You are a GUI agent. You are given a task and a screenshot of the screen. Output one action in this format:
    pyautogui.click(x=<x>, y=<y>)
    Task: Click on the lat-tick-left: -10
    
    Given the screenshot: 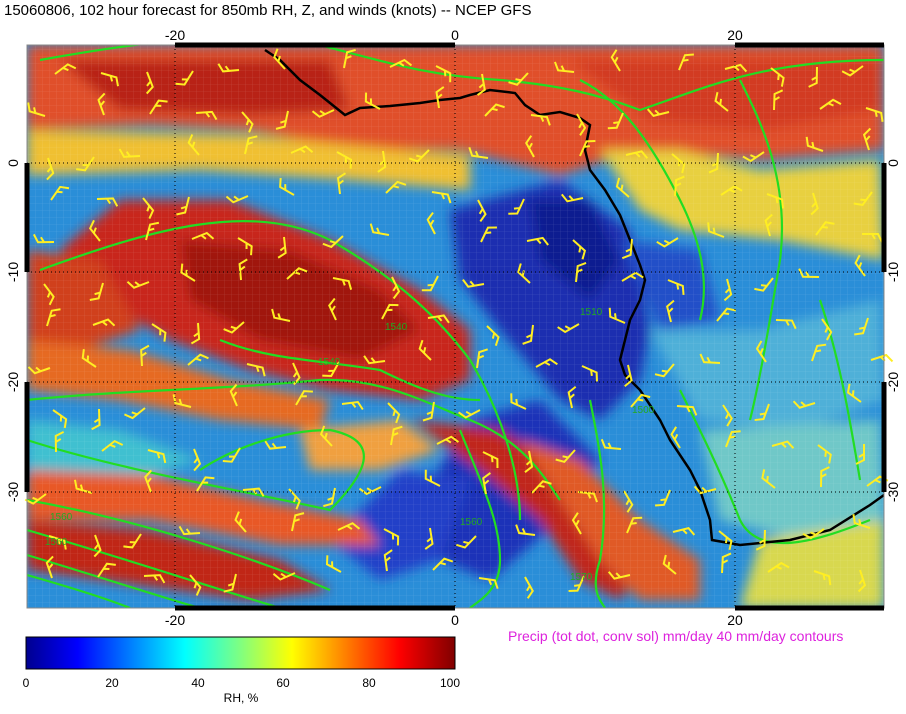 What is the action you would take?
    pyautogui.click(x=13, y=272)
    